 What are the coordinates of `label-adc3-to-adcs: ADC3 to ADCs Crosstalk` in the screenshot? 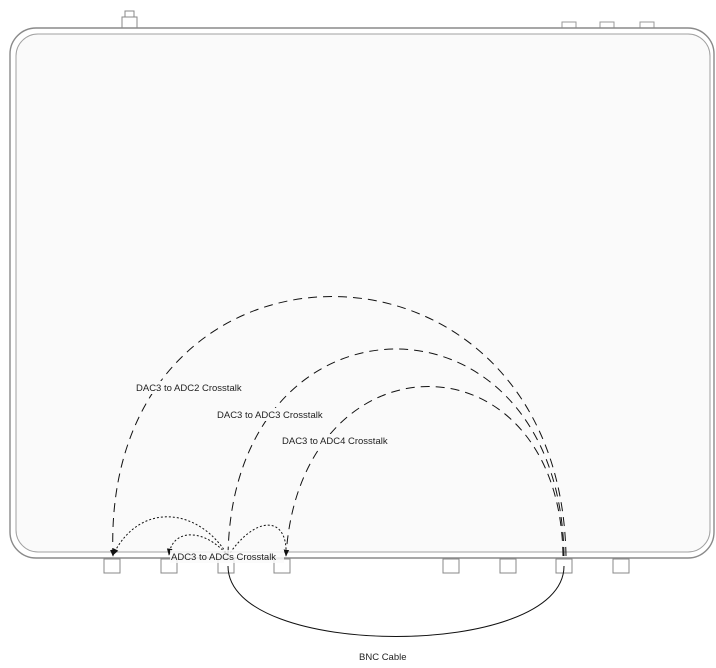 It's located at (223, 557).